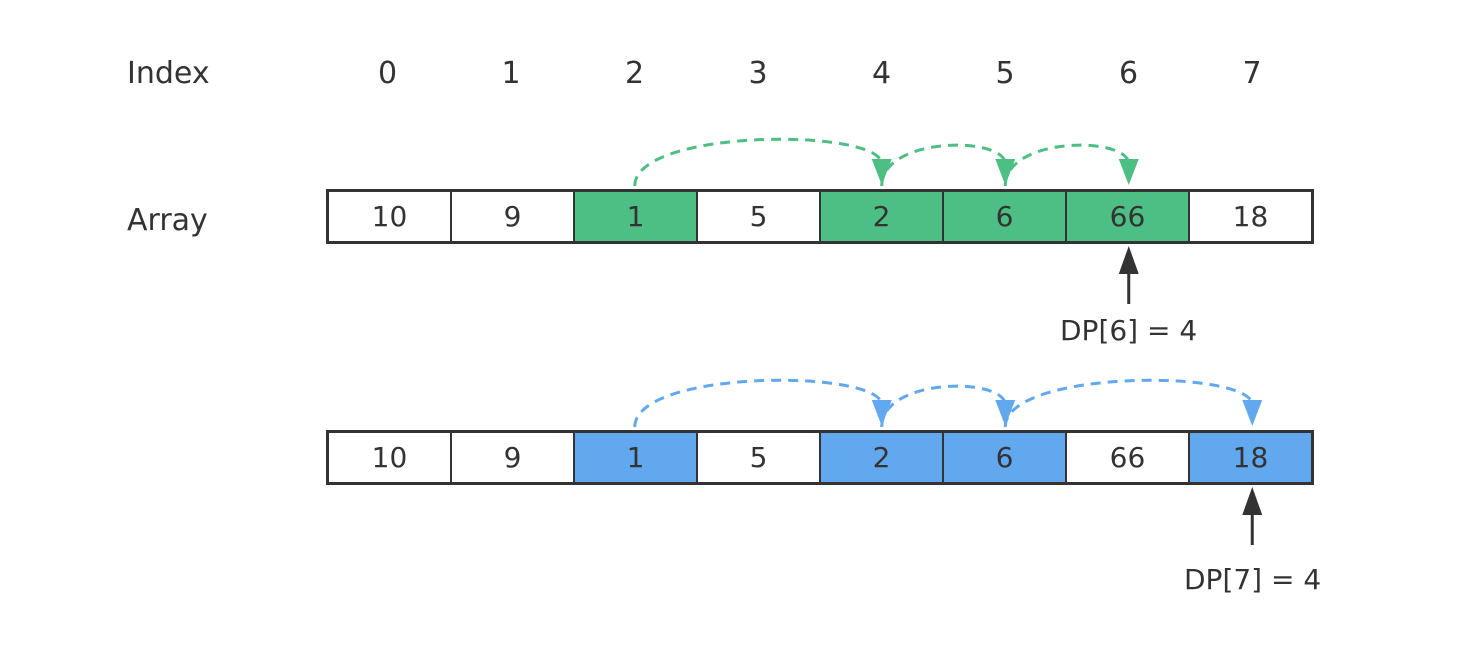 The width and height of the screenshot is (1467, 666). What do you see at coordinates (511, 73) in the screenshot?
I see `index-1: 1` at bounding box center [511, 73].